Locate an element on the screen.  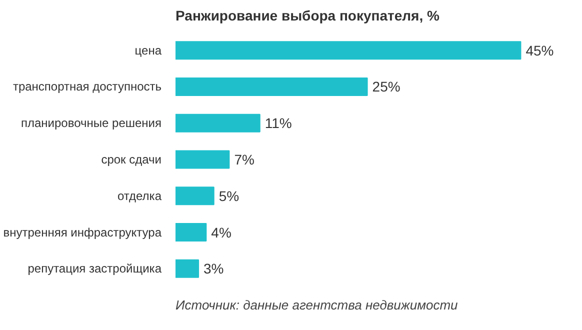
y-tick-label: транспортная доступность is located at coordinates (87, 87).